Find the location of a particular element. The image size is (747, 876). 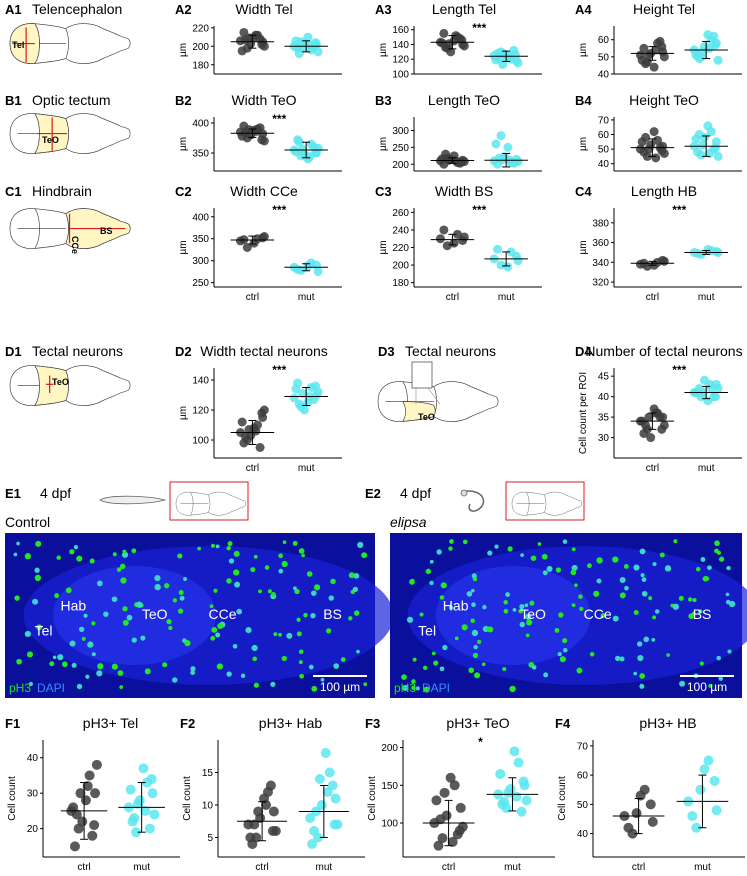

y-tick-label: 160 is located at coordinates (400, 30).